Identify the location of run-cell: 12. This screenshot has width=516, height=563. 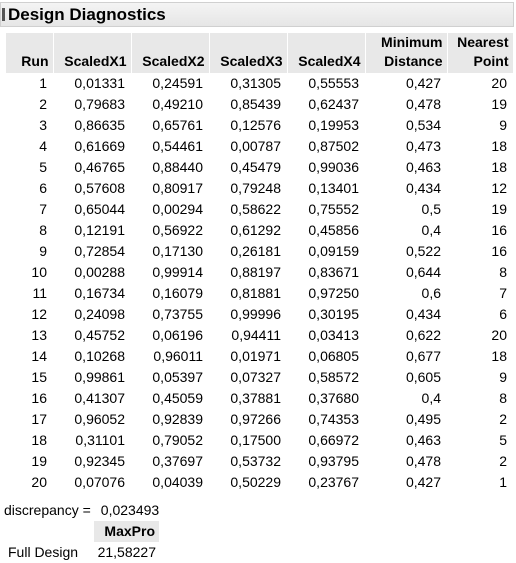
(39, 314).